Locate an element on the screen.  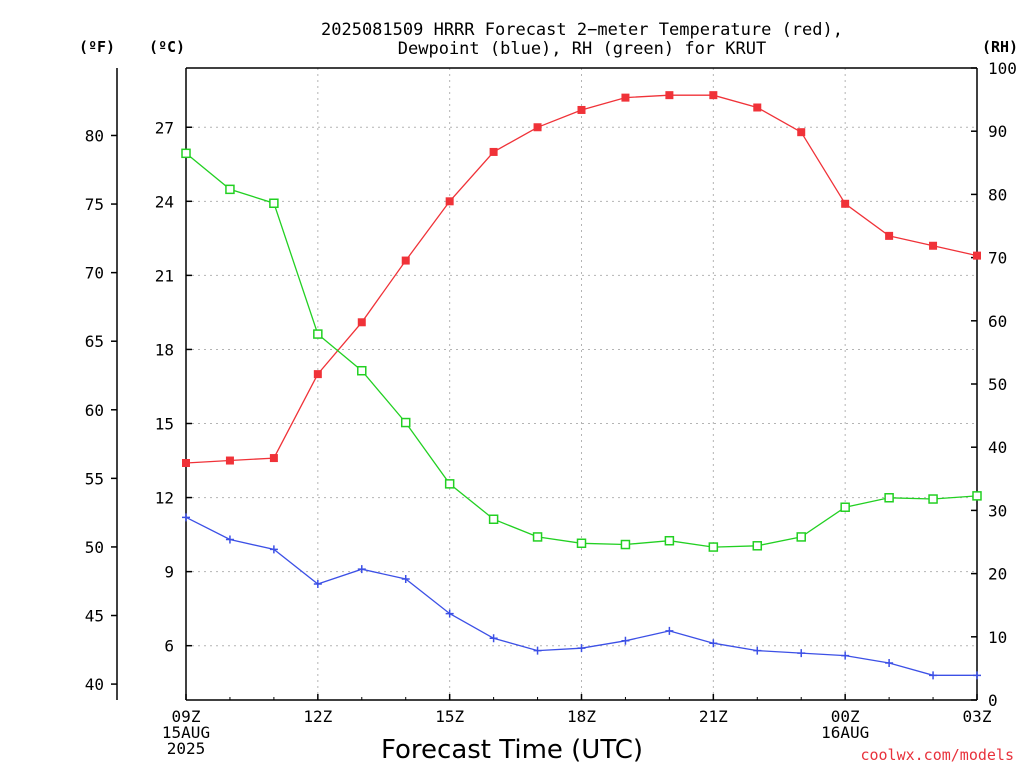
x-tick-label: 2025 is located at coordinates (186, 748).